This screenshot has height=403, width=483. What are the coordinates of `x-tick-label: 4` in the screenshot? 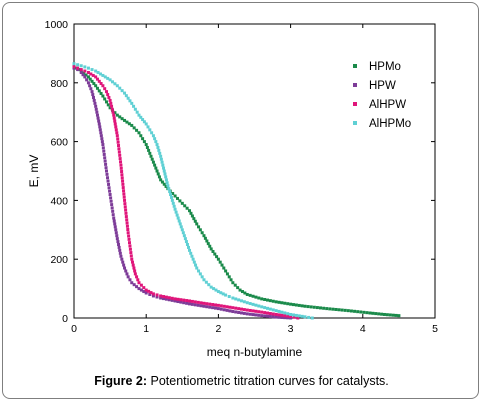 It's located at (363, 329).